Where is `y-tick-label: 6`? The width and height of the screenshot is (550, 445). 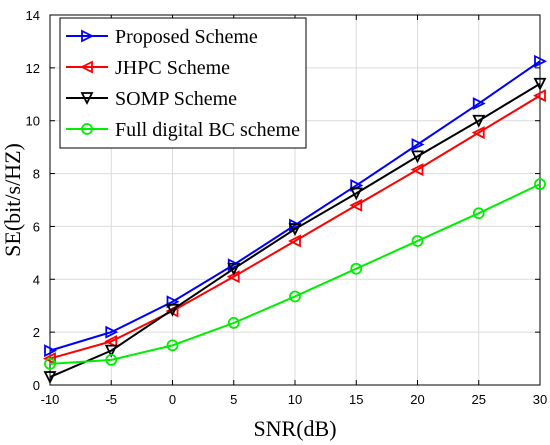 y-tick-label: 6 is located at coordinates (36, 226).